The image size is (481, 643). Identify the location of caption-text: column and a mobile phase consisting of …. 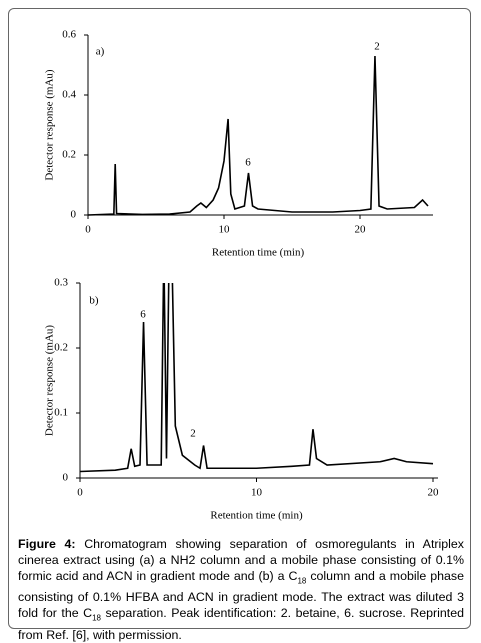
(241, 595).